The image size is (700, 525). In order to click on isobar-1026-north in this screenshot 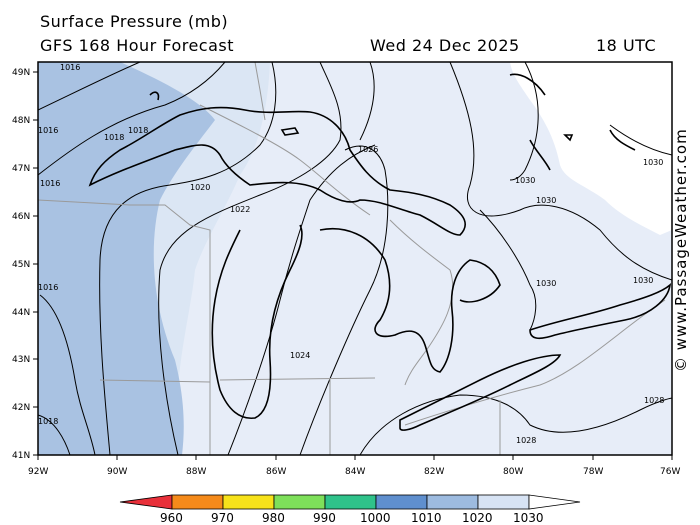, I will do `click(367, 101)`.